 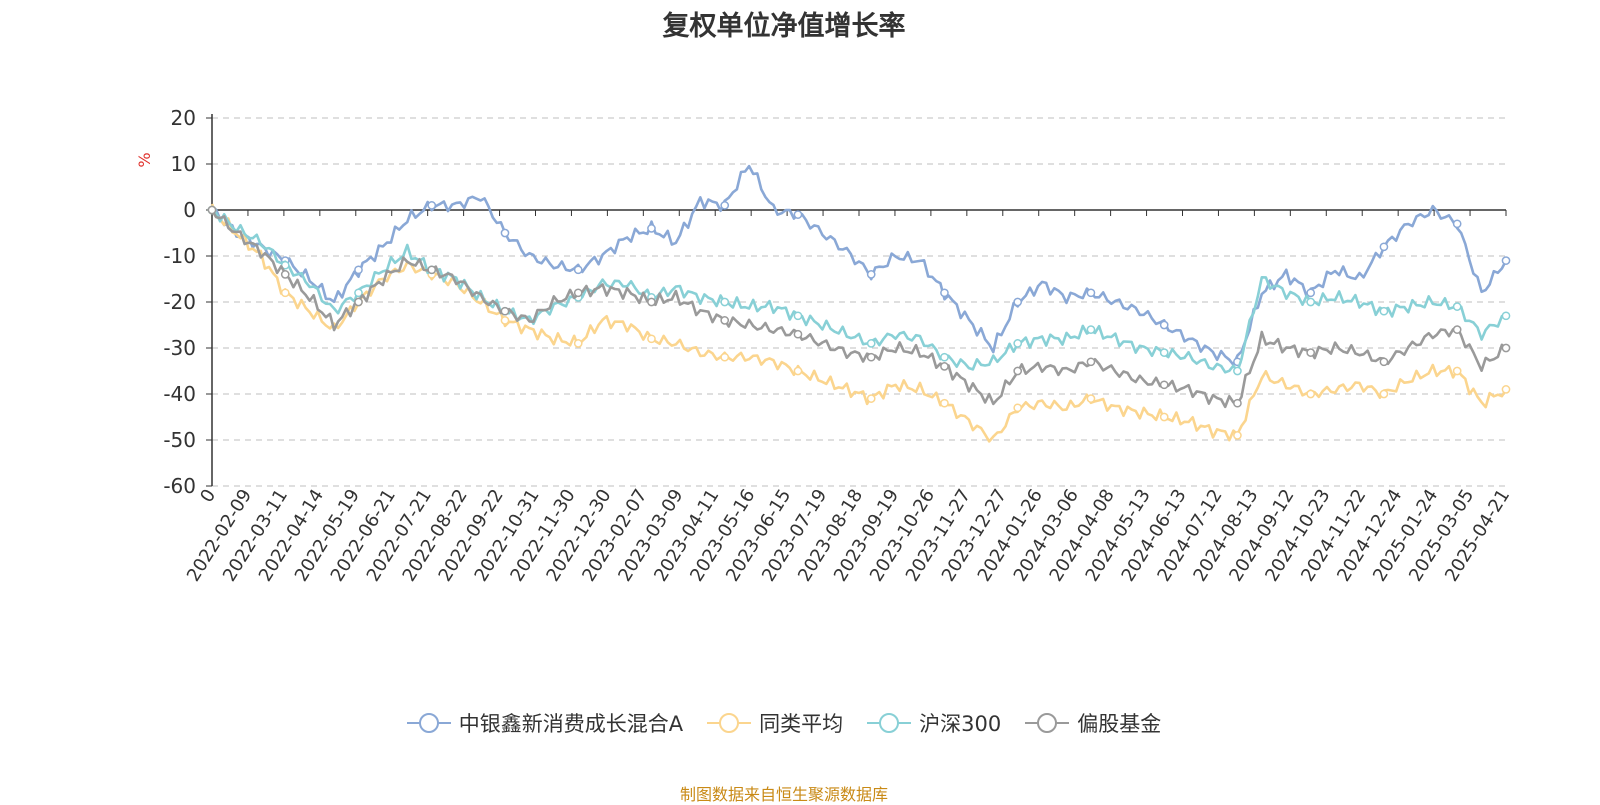 I want to click on y-axis-unit: %, so click(x=144, y=159).